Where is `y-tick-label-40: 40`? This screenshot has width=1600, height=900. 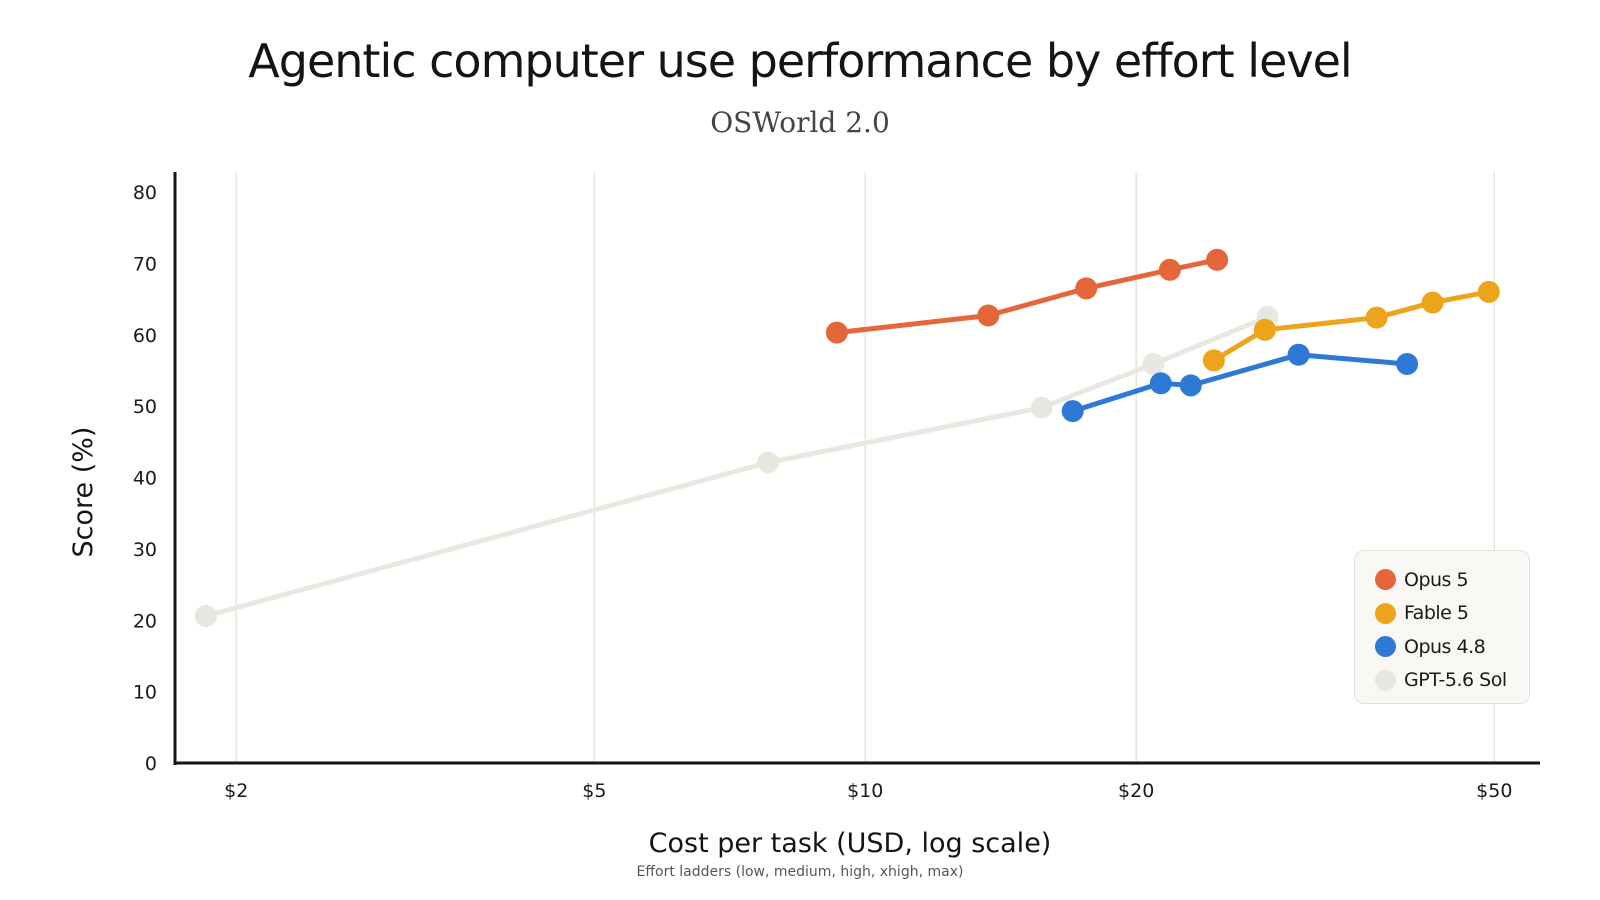 y-tick-label-40: 40 is located at coordinates (145, 479).